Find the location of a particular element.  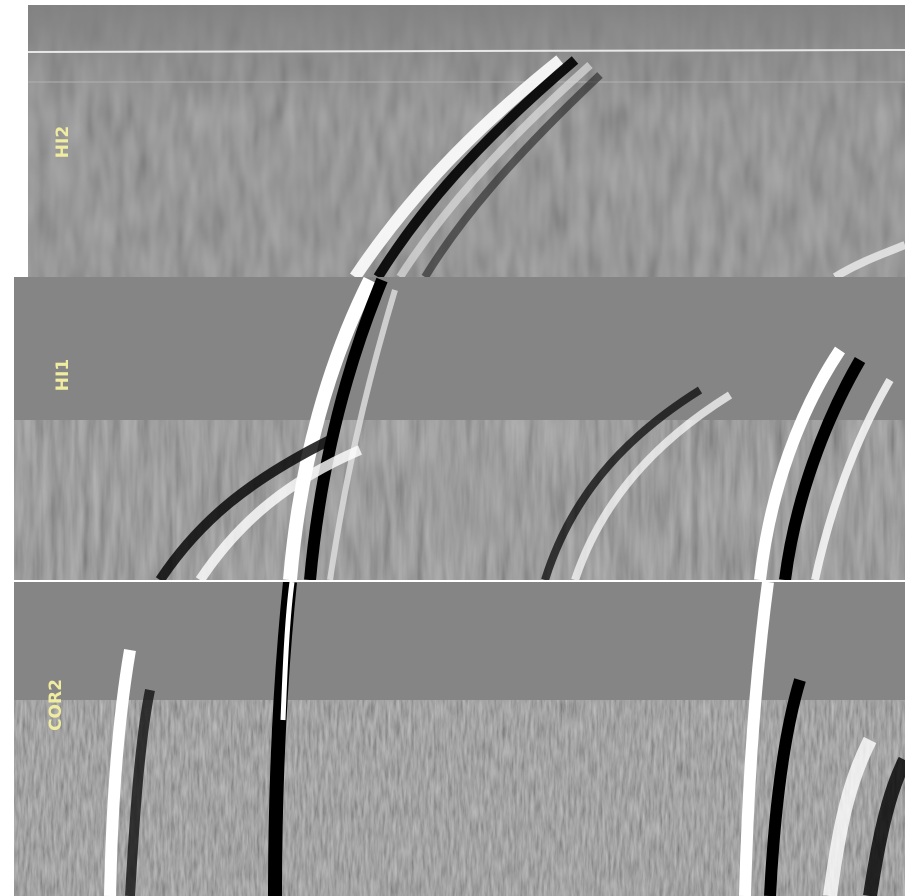

panel-label: HI1 is located at coordinates (63, 375).